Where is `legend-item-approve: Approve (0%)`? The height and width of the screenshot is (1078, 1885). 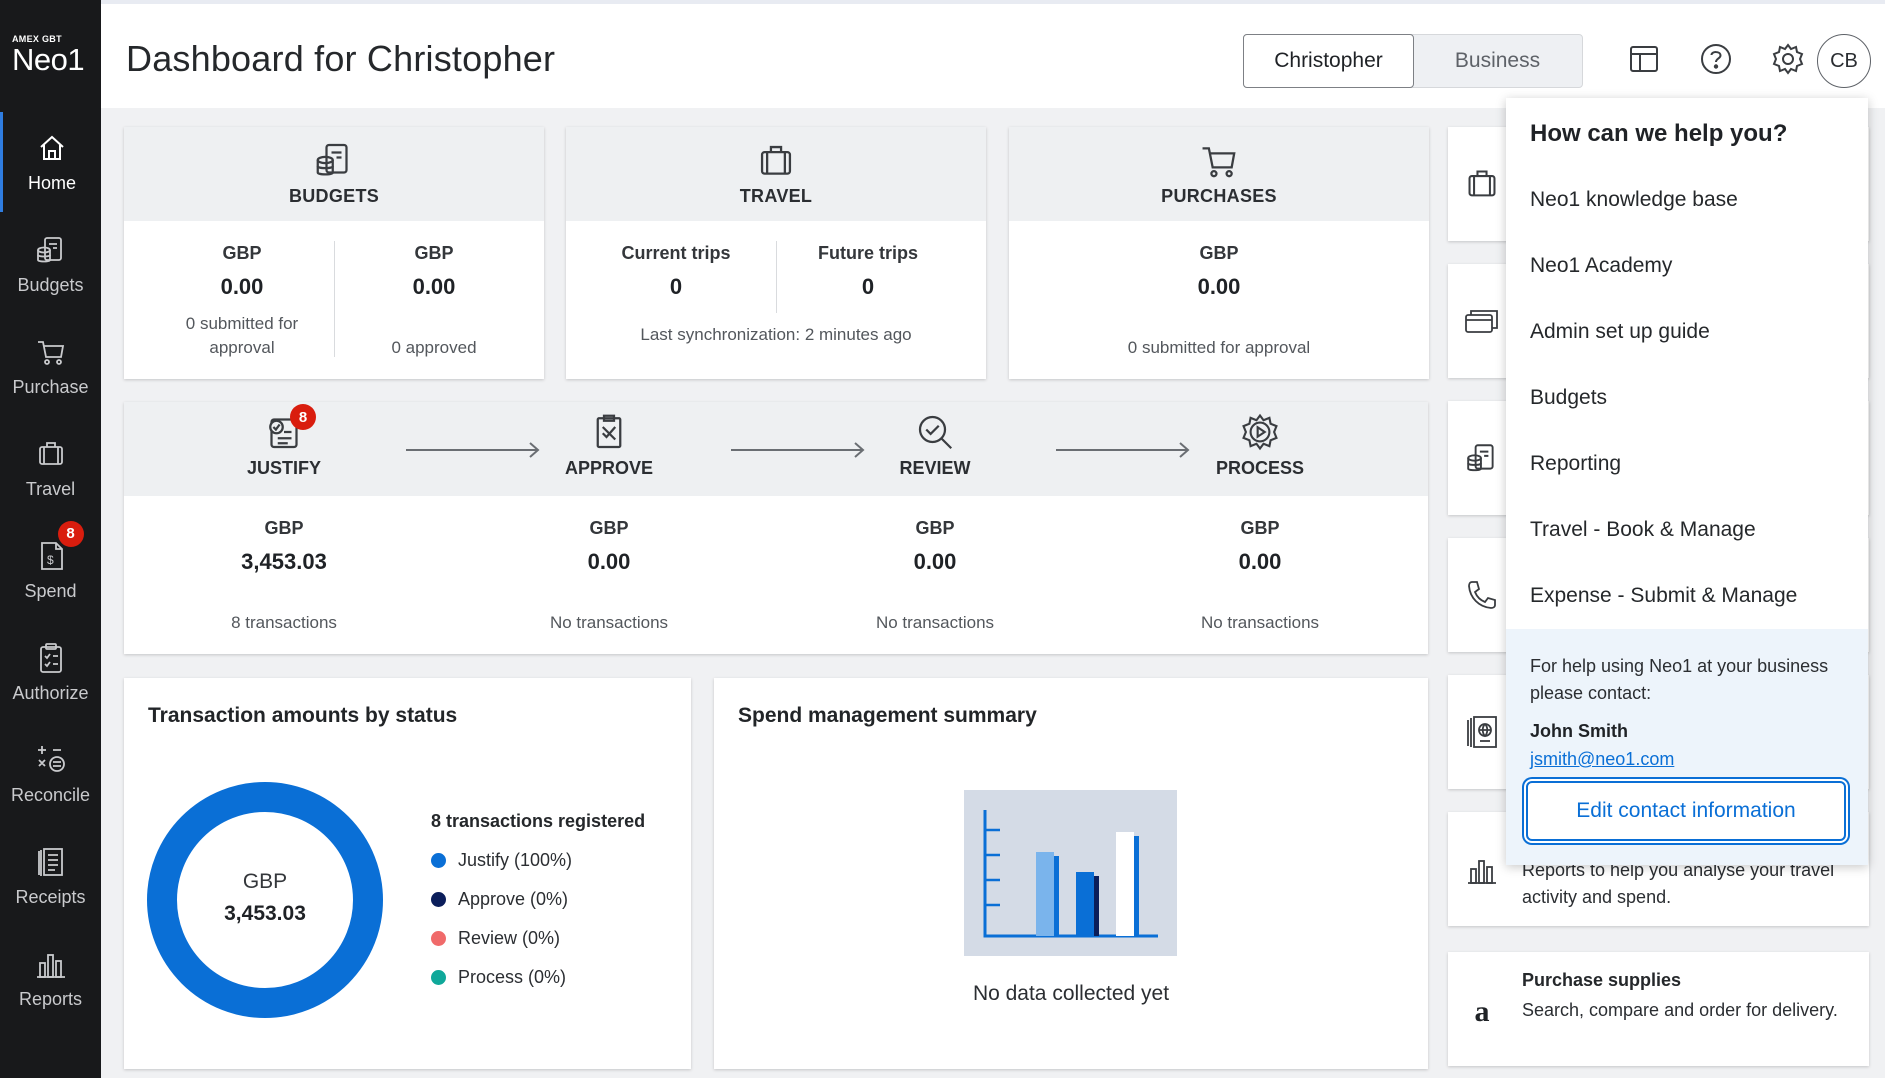 legend-item-approve: Approve (0%) is located at coordinates (499, 899).